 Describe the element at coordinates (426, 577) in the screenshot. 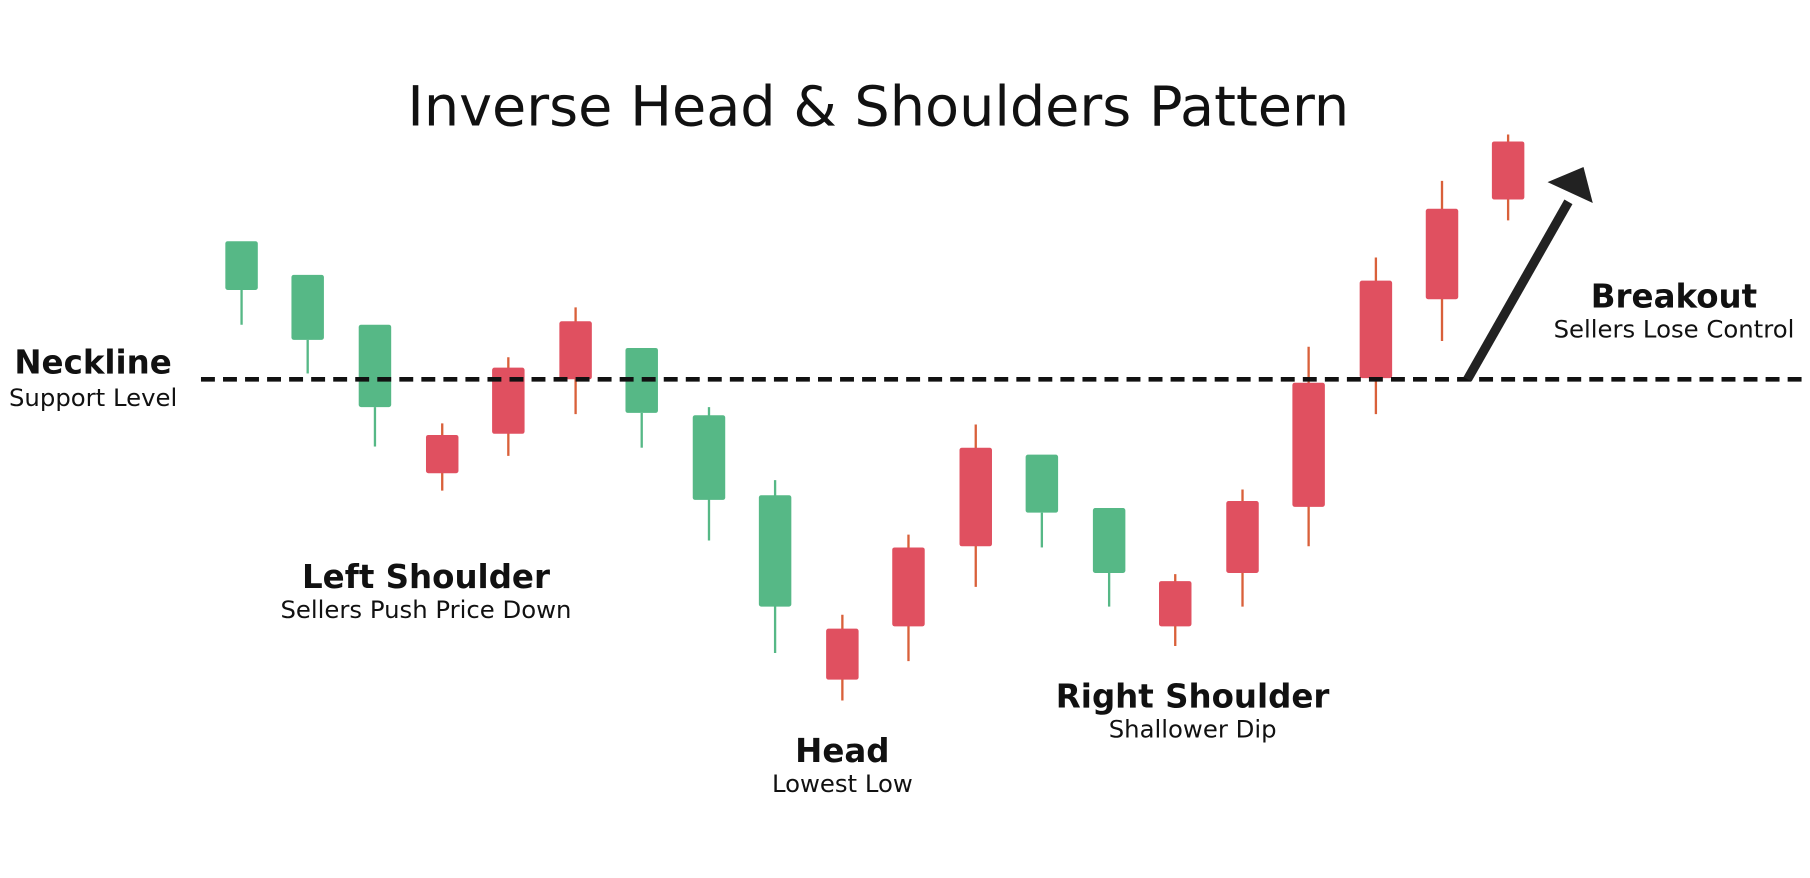

I see `label-name: Left Shoulder` at that location.